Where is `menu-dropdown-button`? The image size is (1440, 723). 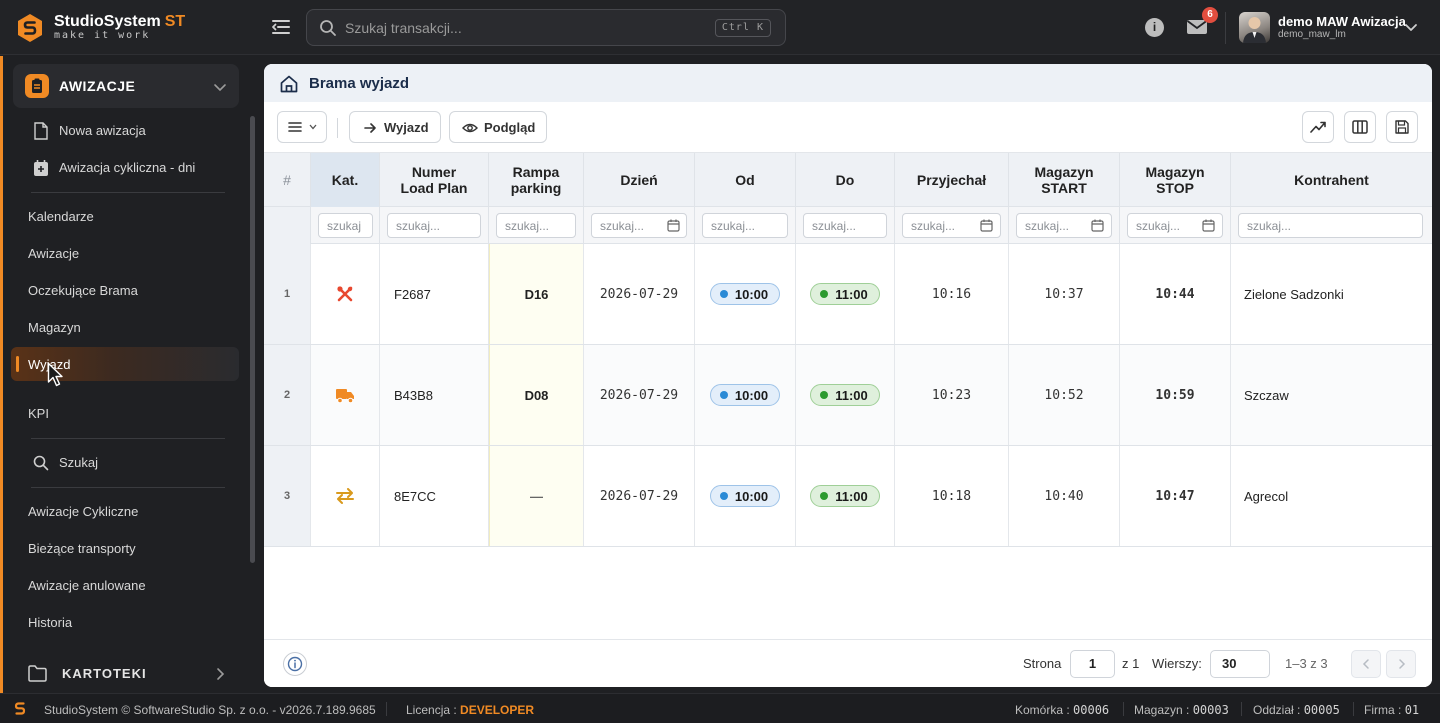
menu-dropdown-button is located at coordinates (302, 127).